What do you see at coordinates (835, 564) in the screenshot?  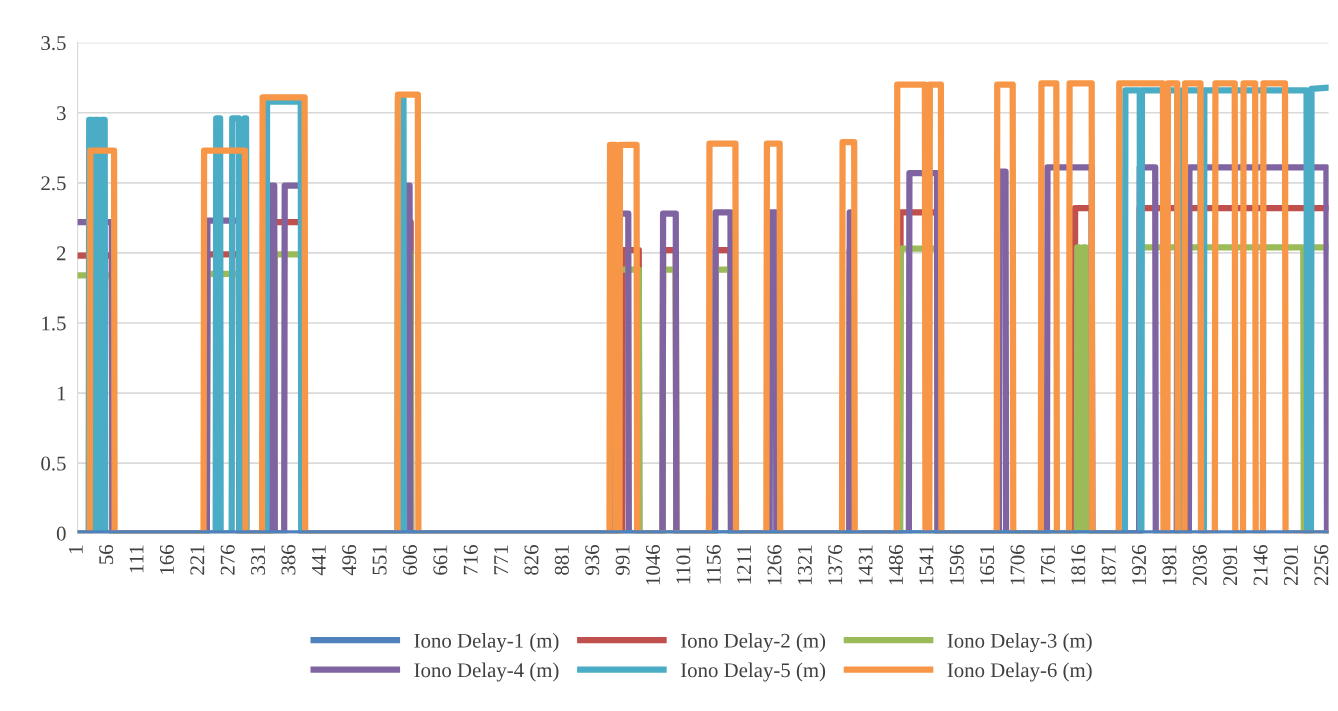 I see `x-tick-label: 1376` at bounding box center [835, 564].